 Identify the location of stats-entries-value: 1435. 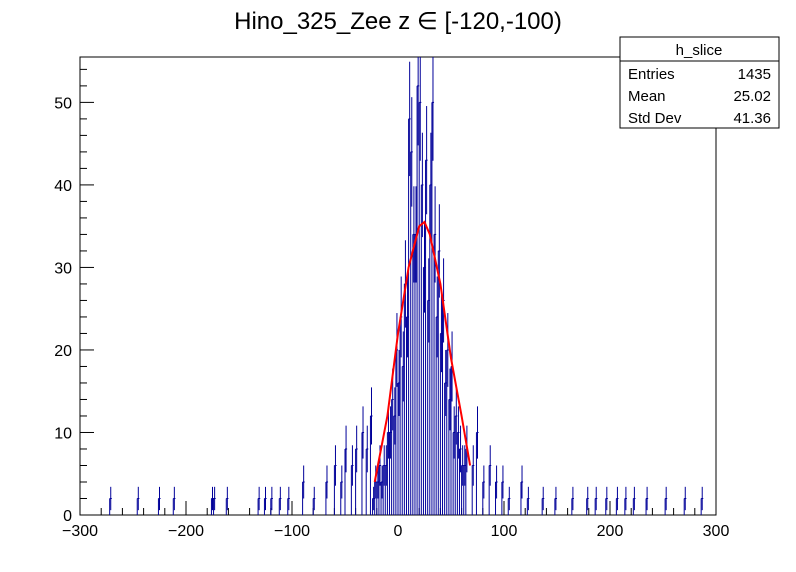
(754, 74).